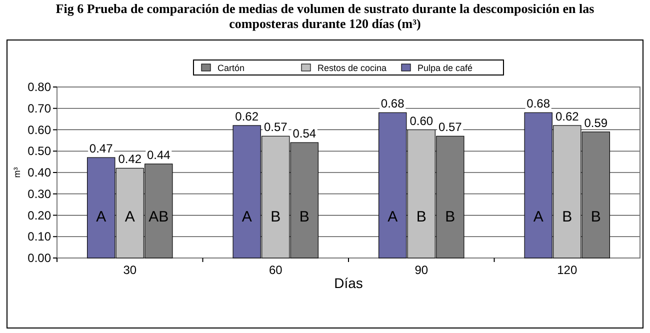  I want to click on y-axis-title: m³, so click(17, 172).